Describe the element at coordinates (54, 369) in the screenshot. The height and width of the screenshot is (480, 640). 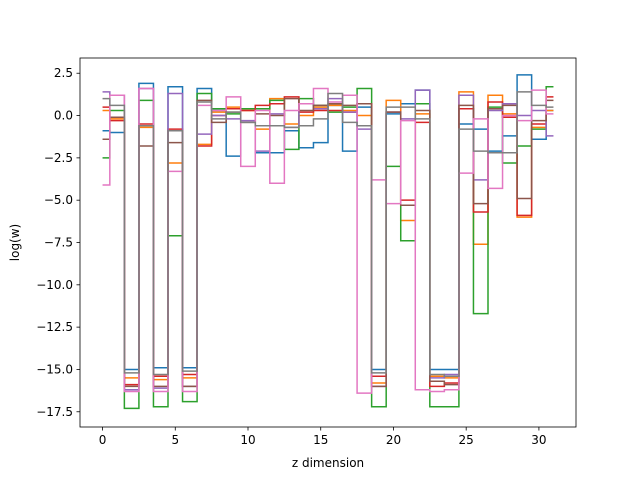
I see `y-tick-label: −15.0` at that location.